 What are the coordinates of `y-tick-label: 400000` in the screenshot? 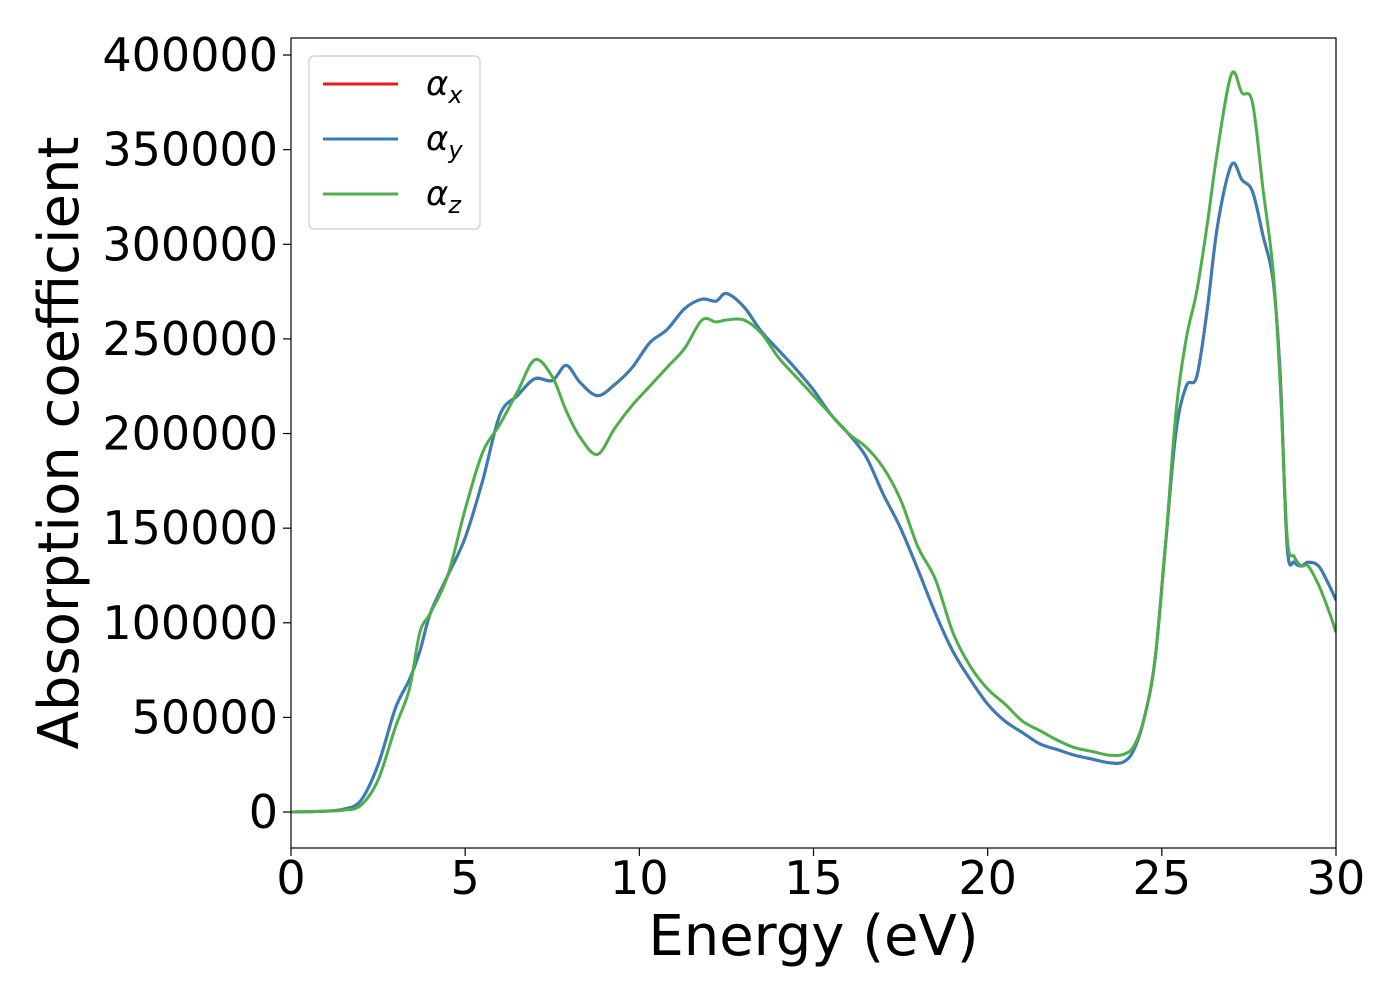 It's located at (190, 55).